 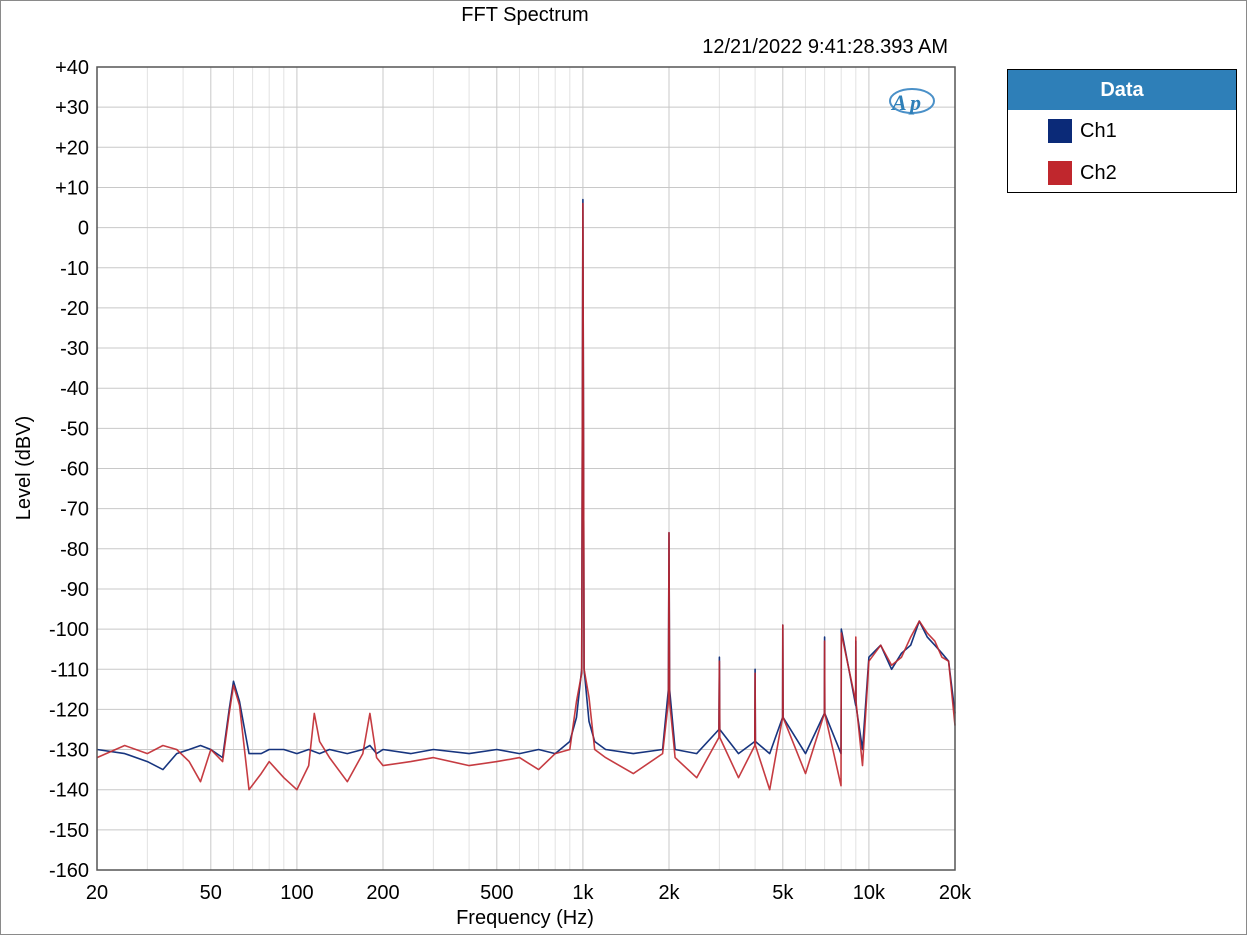 I want to click on x-tick-label: 100, so click(x=296, y=893).